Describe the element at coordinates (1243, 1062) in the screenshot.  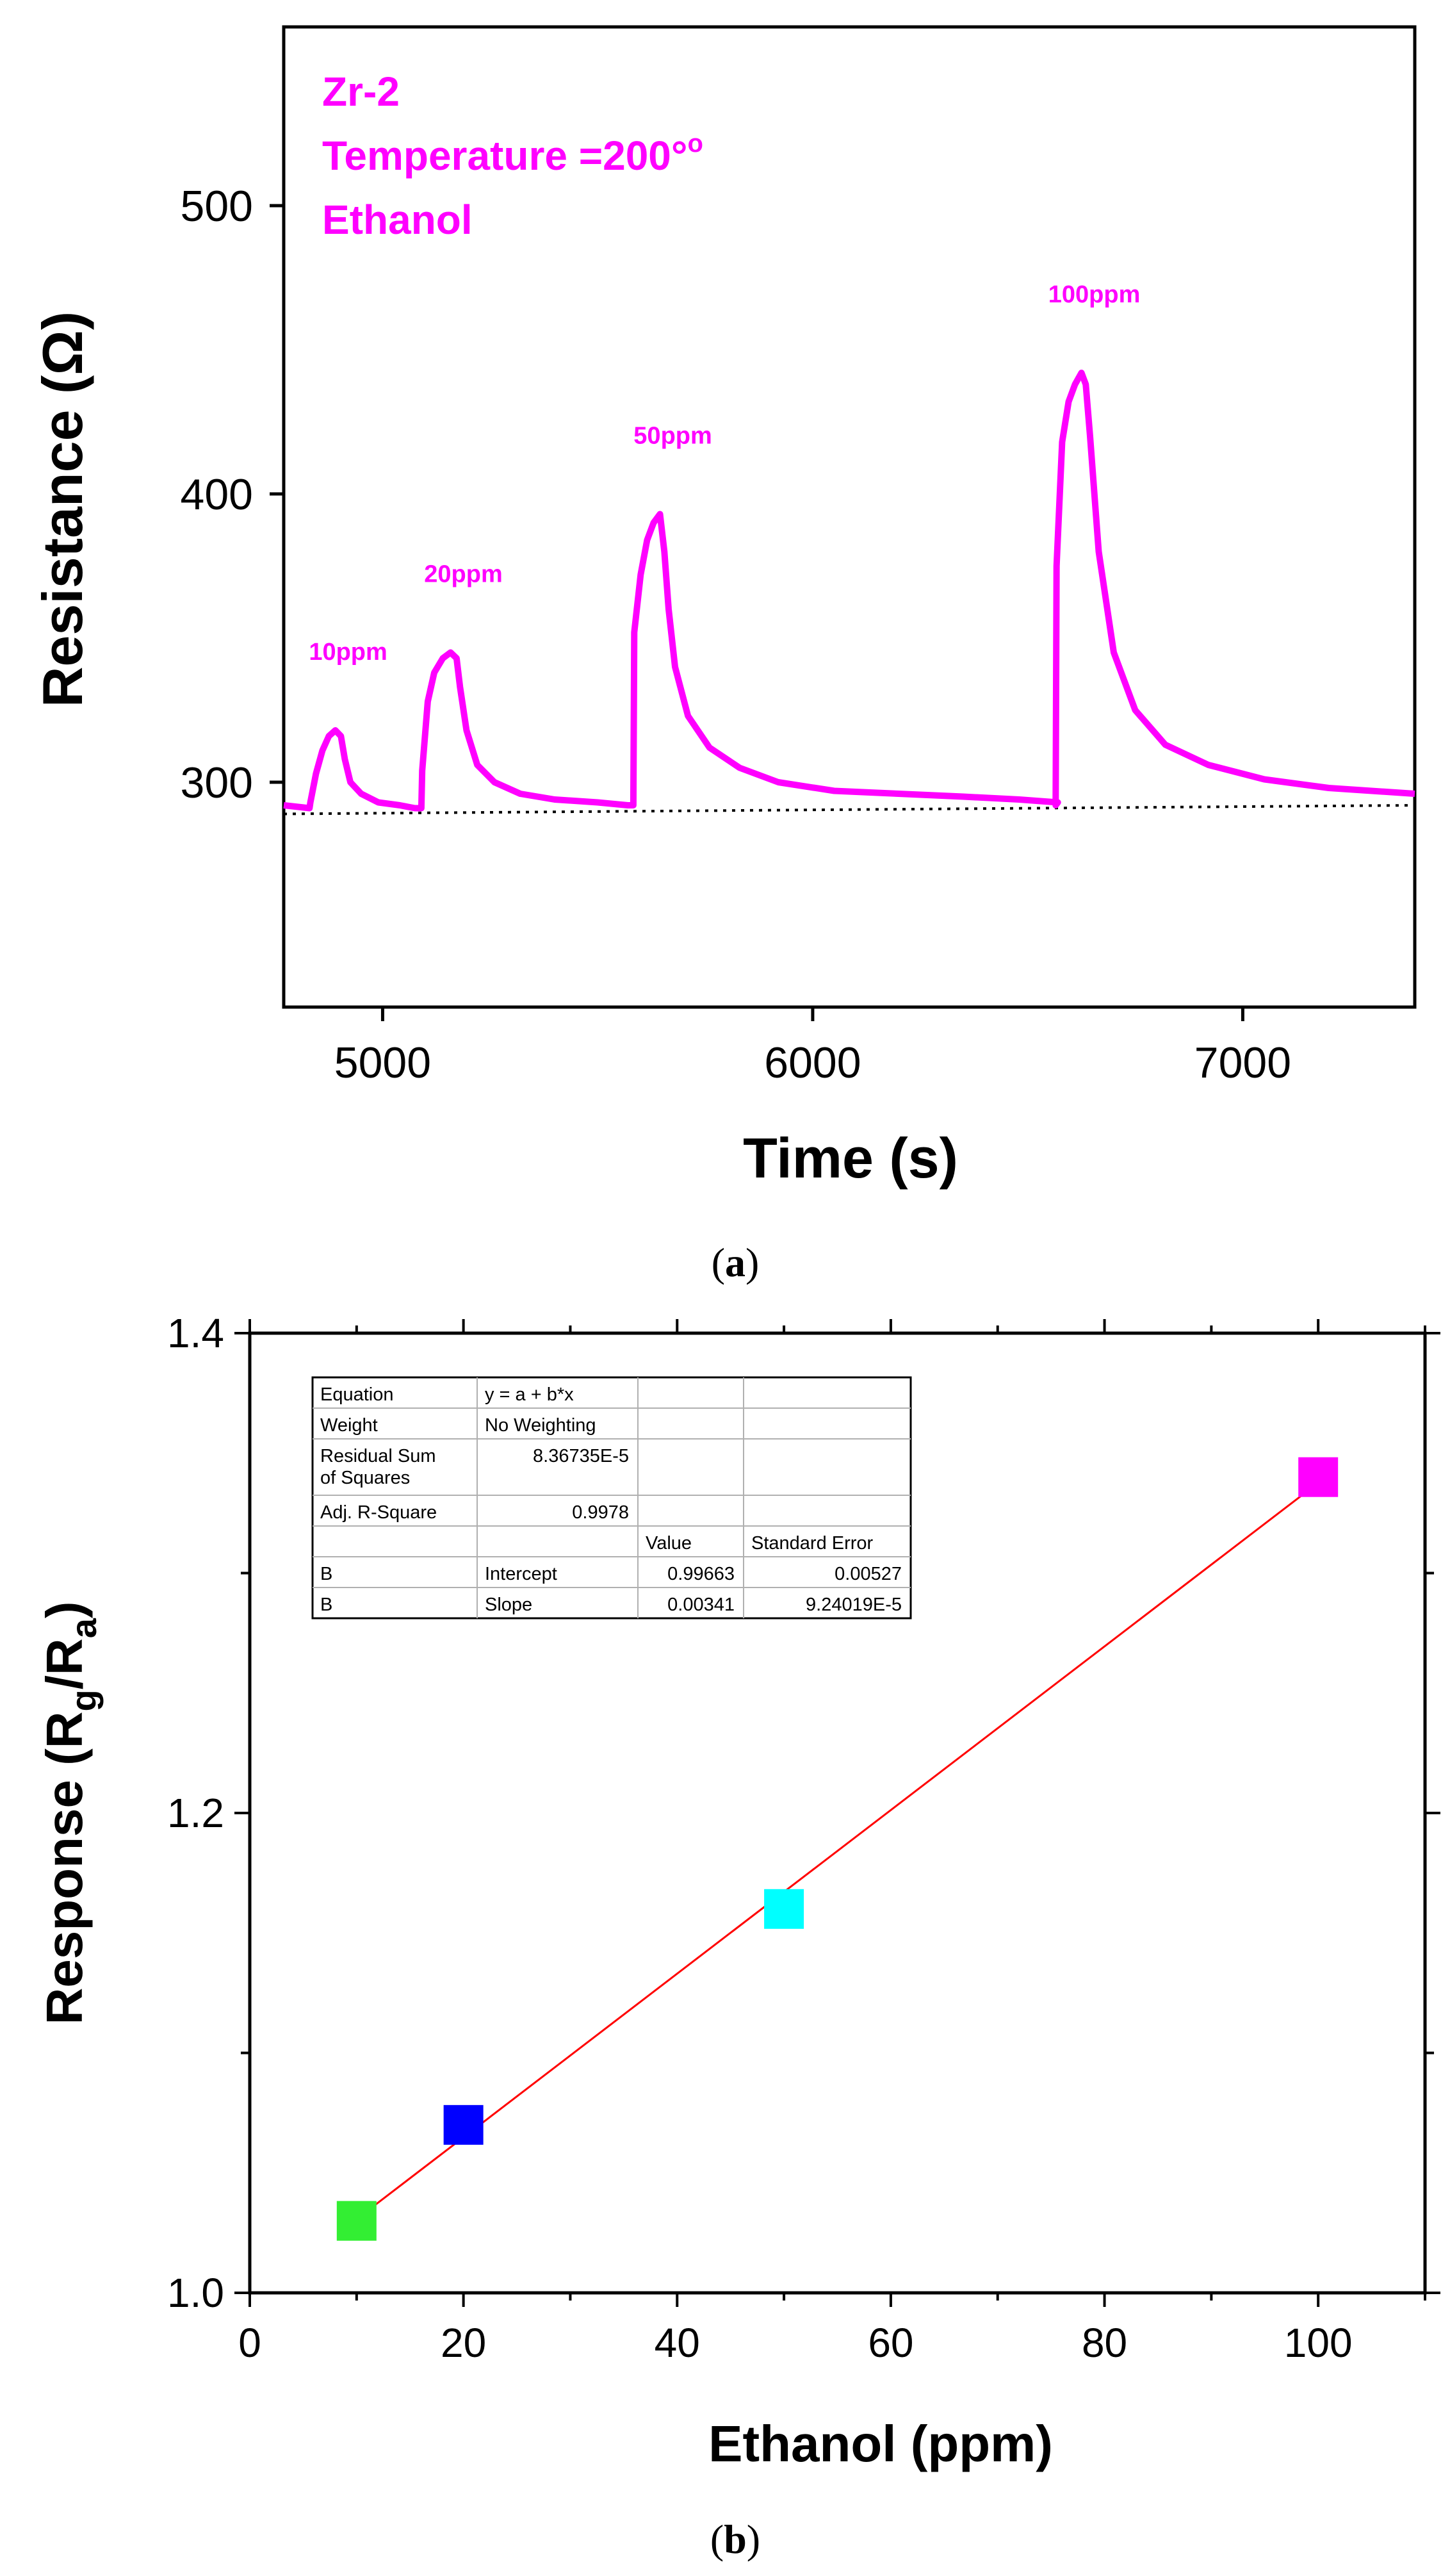
I see `x-tick-label-7000: 7000` at that location.